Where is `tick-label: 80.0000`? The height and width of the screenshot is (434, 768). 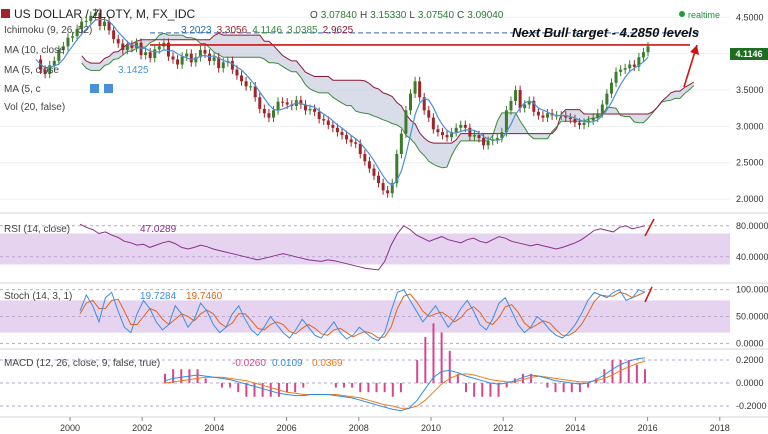 tick-label: 80.0000 is located at coordinates (752, 226).